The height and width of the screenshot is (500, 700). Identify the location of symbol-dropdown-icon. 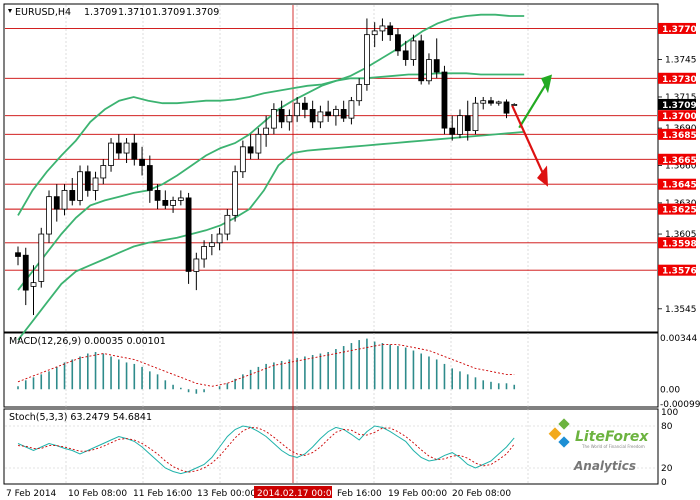
(10, 11).